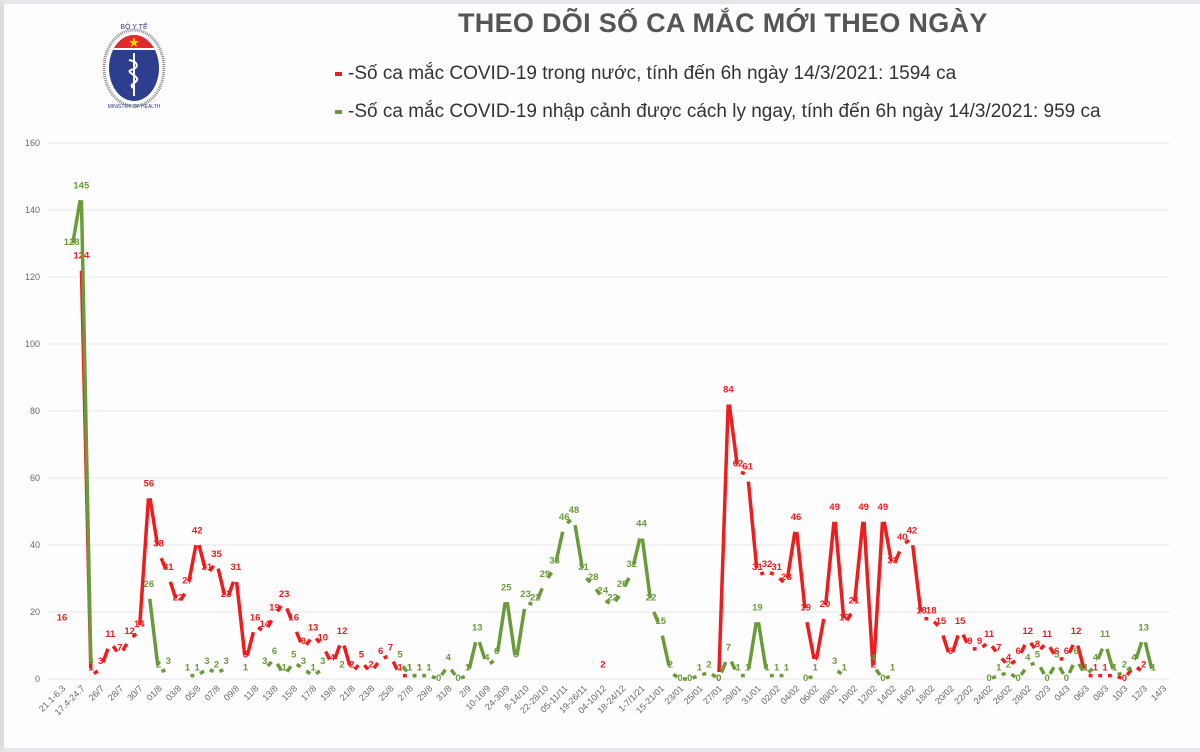 The image size is (1200, 752). What do you see at coordinates (32, 210) in the screenshot?
I see `y-tick-label: 140` at bounding box center [32, 210].